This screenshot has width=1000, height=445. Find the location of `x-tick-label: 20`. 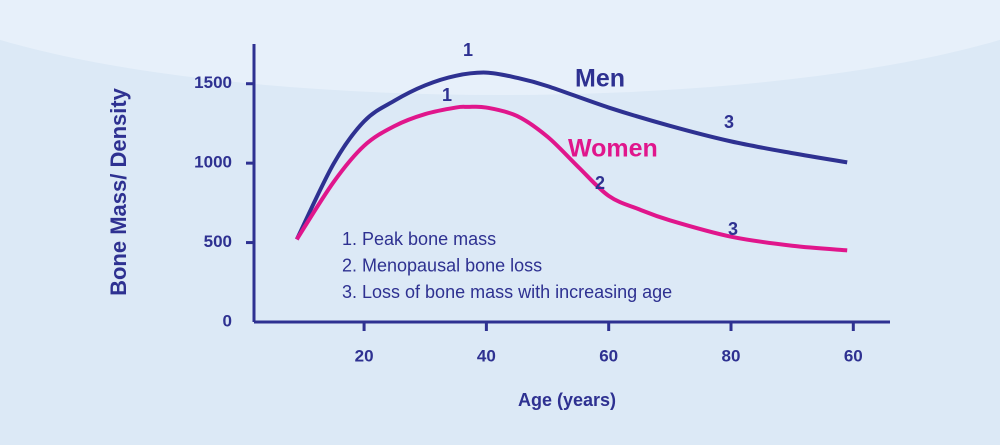

x-tick-label: 20 is located at coordinates (364, 355).